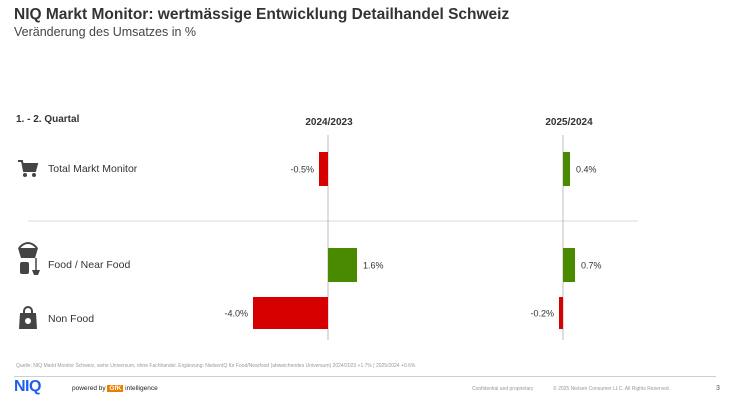 The image size is (730, 405). Describe the element at coordinates (28, 168) in the screenshot. I see `shopping-cart-icon` at that location.